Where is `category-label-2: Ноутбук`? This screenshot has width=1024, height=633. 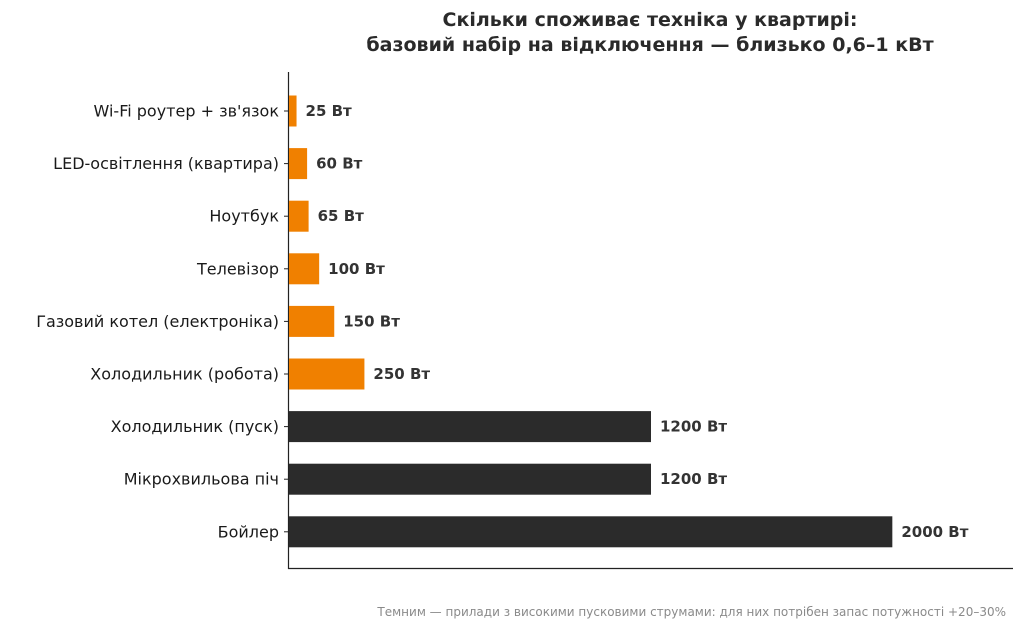
category-label-2: Ноутбук is located at coordinates (244, 216).